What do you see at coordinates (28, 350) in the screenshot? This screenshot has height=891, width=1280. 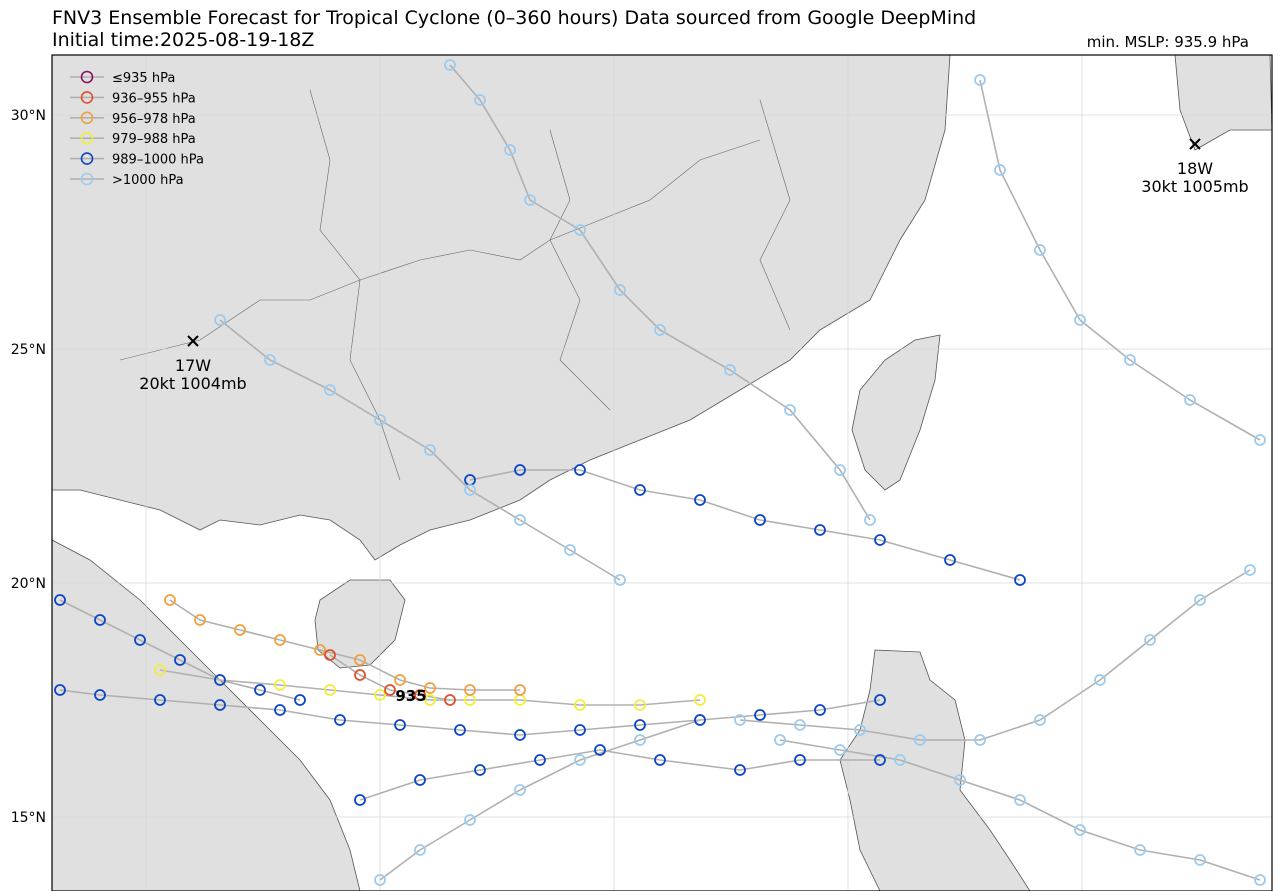 I see `lat-label: 25°N` at bounding box center [28, 350].